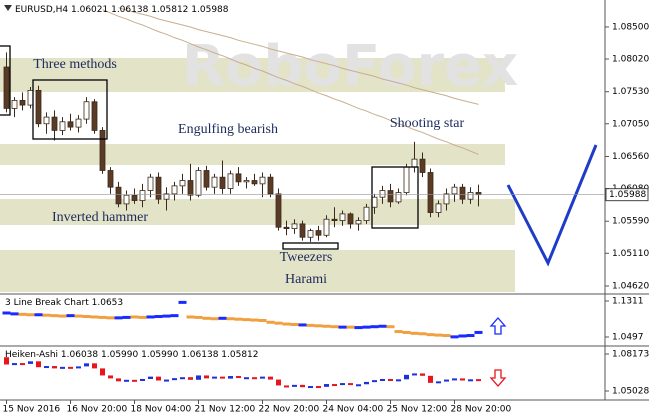 This screenshot has height=419, width=649. What do you see at coordinates (306, 279) in the screenshot?
I see `annotation: Harami` at bounding box center [306, 279].